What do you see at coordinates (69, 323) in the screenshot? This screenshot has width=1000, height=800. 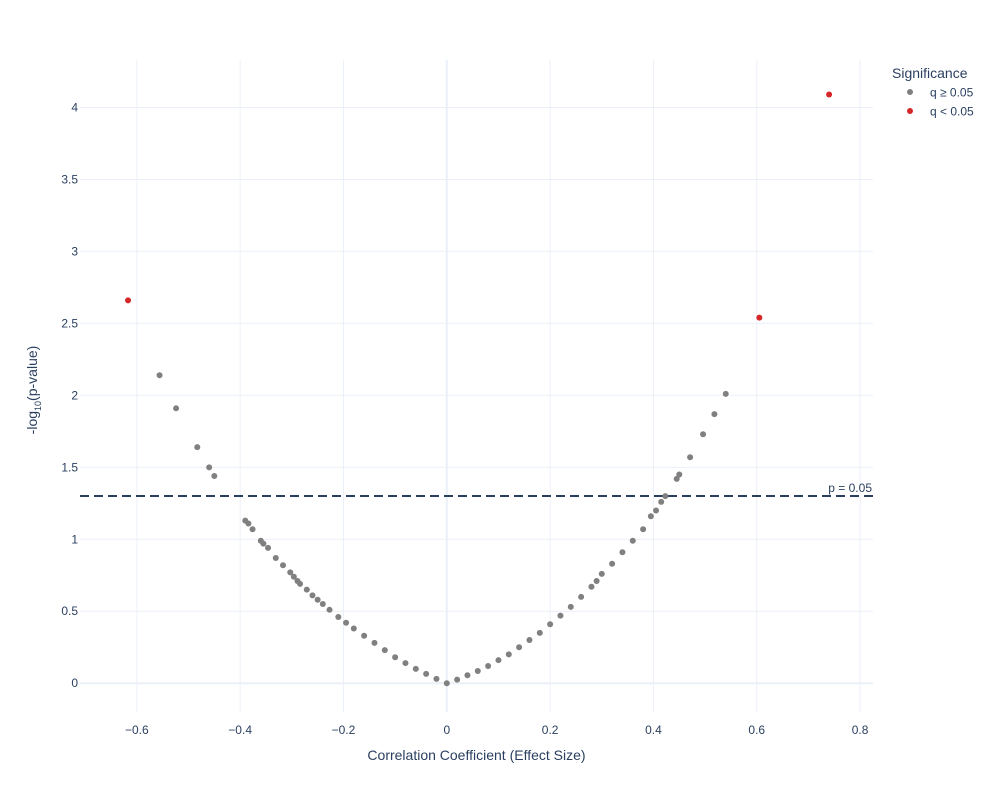 I see `y-tick-label: 2.5` at bounding box center [69, 323].